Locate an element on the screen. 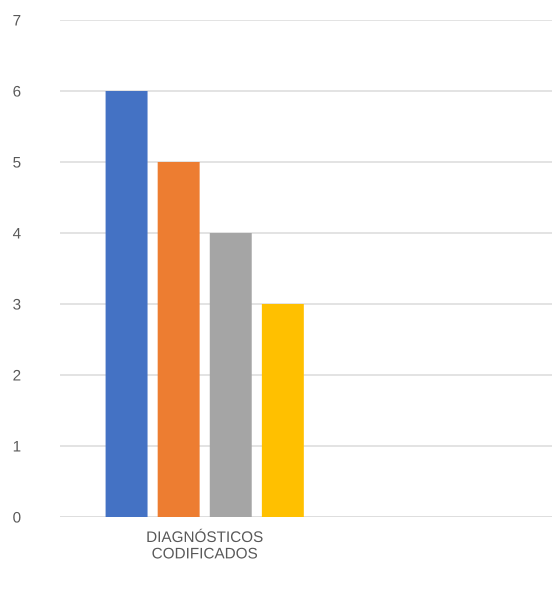 This screenshot has width=552, height=607. x-tick-label: DIAGNÓSTICOS CODIFICADOS is located at coordinates (205, 543).